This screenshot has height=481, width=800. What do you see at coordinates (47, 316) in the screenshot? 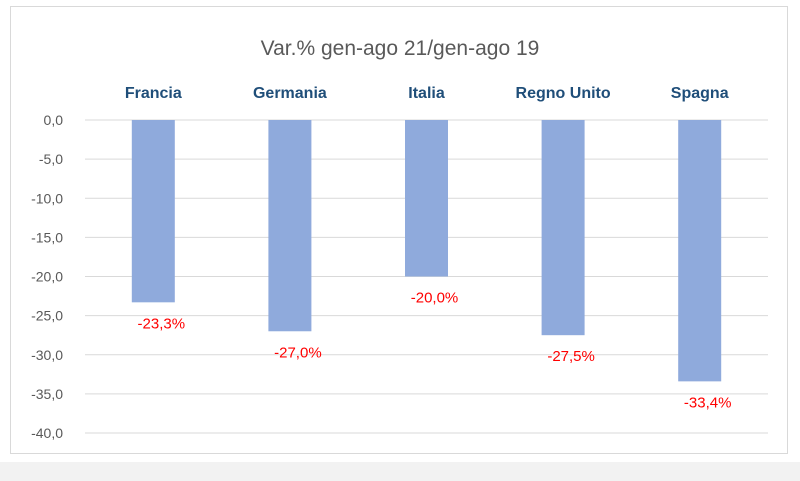
I see `y-tick-label: -25,0` at bounding box center [47, 316].